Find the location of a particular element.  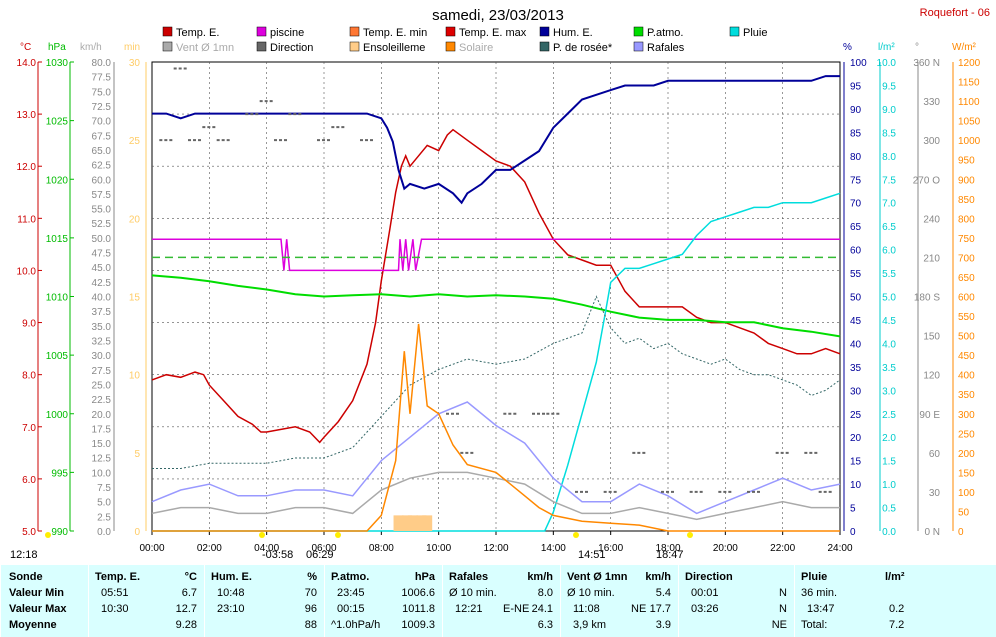

rain-tick-label: 9.0 is located at coordinates (889, 110).